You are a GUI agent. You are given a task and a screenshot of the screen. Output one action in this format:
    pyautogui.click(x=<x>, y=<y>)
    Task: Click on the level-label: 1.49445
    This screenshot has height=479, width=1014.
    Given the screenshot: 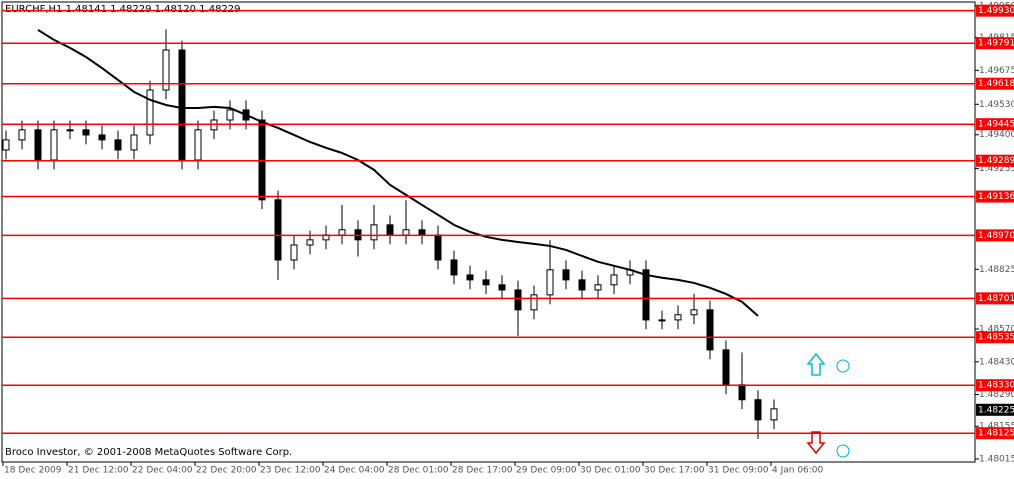 What is the action you would take?
    pyautogui.click(x=996, y=125)
    